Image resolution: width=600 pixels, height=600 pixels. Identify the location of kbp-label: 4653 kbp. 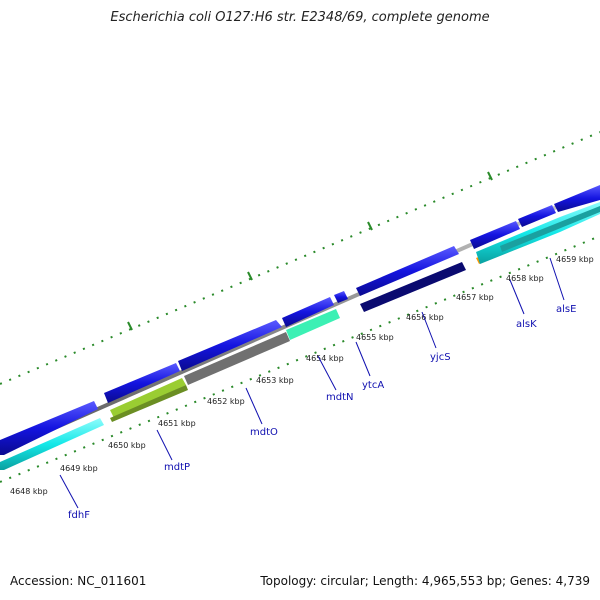
(275, 380).